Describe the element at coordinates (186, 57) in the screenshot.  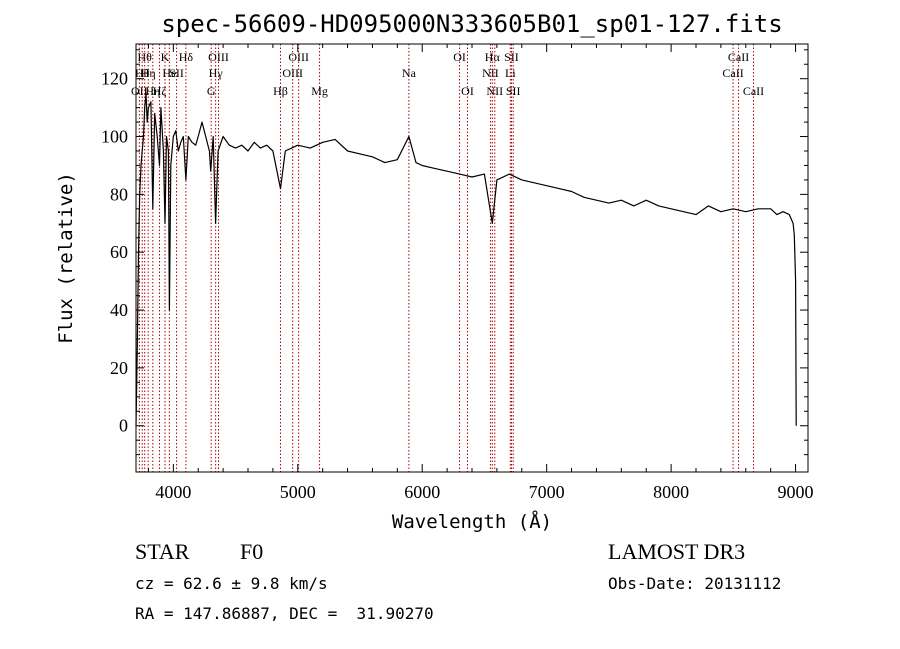
I see `line-marker-label: Hδ` at that location.